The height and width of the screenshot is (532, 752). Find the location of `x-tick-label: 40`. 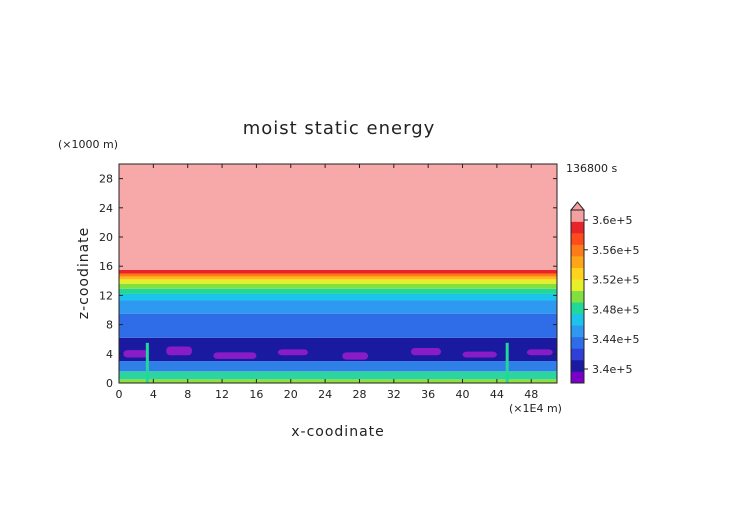

x-tick-label: 40 is located at coordinates (463, 394).